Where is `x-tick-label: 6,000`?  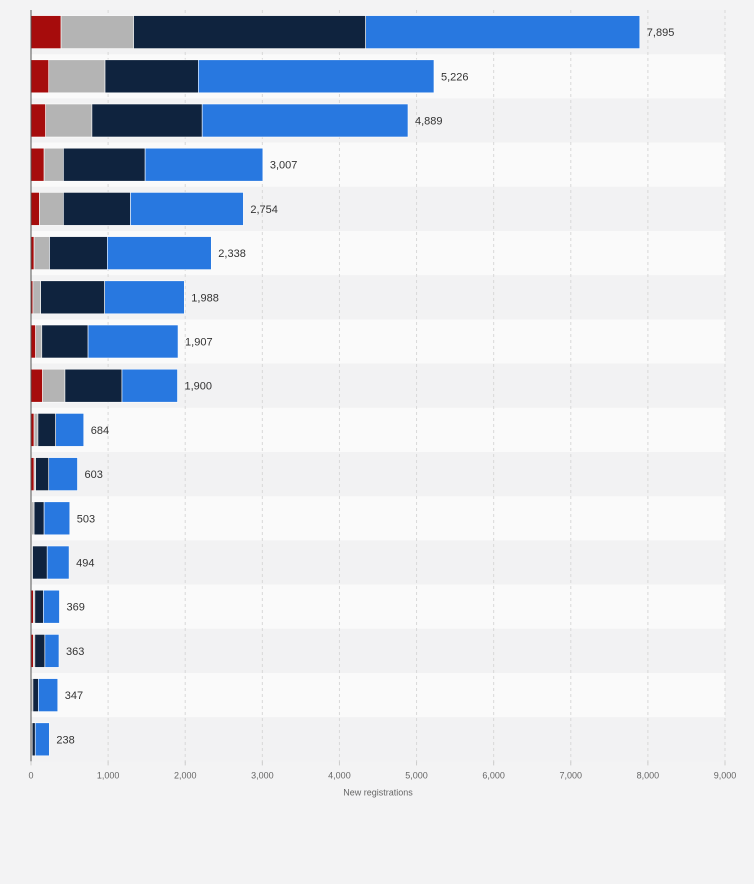
x-tick-label: 6,000 is located at coordinates (493, 775).